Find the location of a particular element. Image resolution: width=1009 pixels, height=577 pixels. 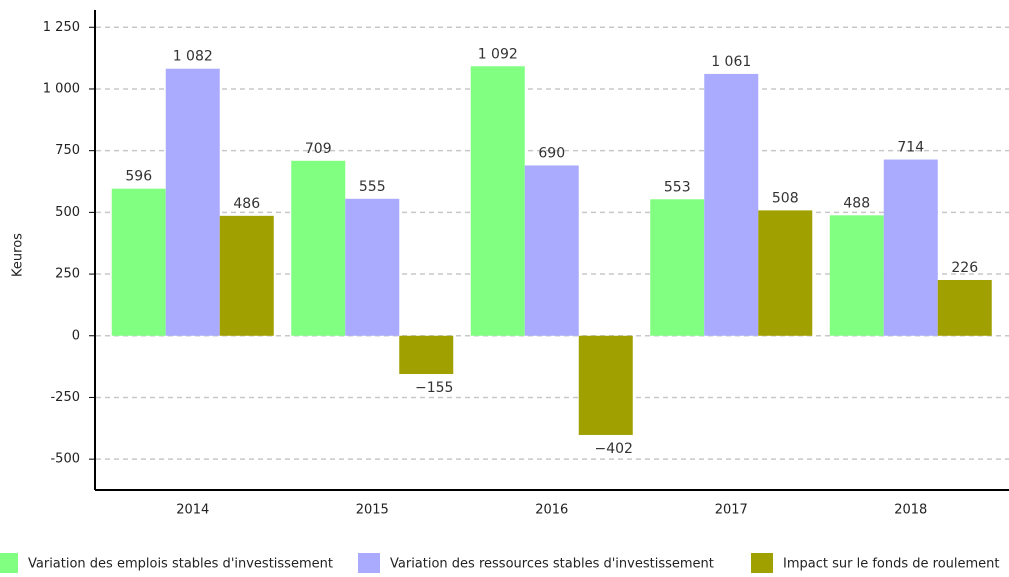

y-tick-label: 750 is located at coordinates (67, 150).